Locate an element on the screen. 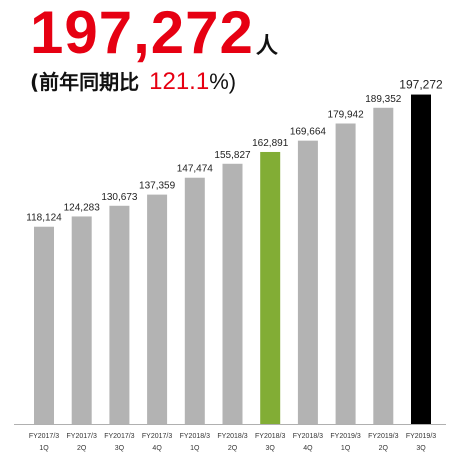  x-tick-label-2-year: FY2017/3 is located at coordinates (82, 436).